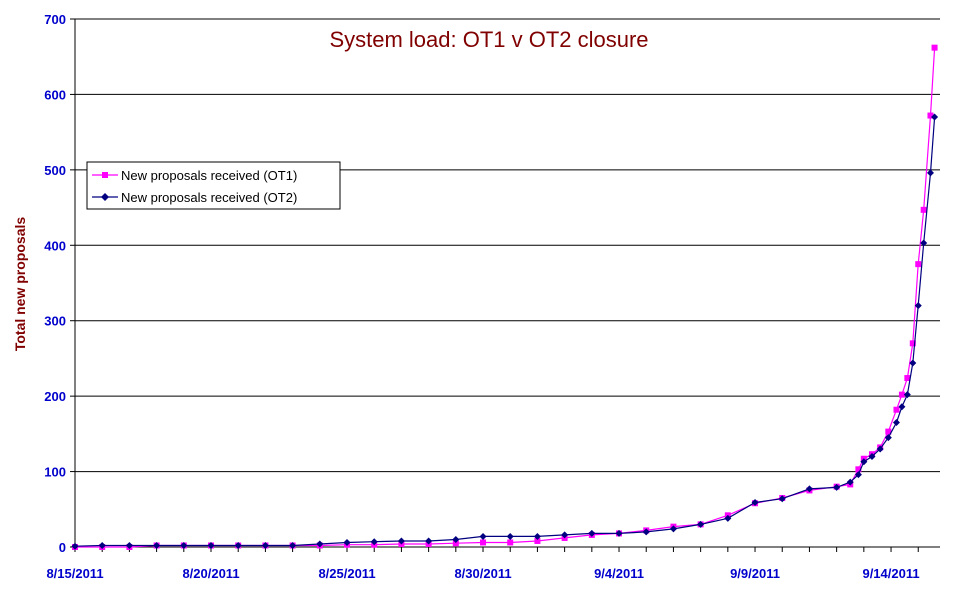 The image size is (978, 601). What do you see at coordinates (55, 396) in the screenshot?
I see `y-tick-label: 200` at bounding box center [55, 396].